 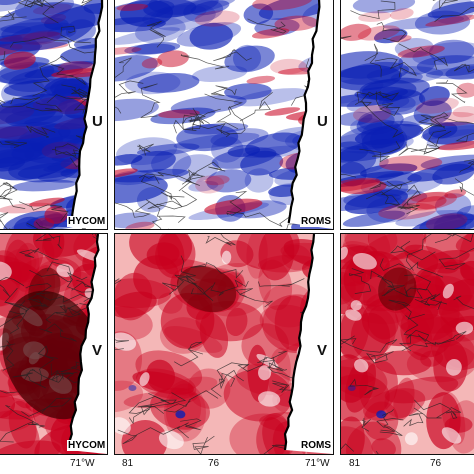 I want to click on xtick-col3-mid: 76, so click(x=436, y=463).